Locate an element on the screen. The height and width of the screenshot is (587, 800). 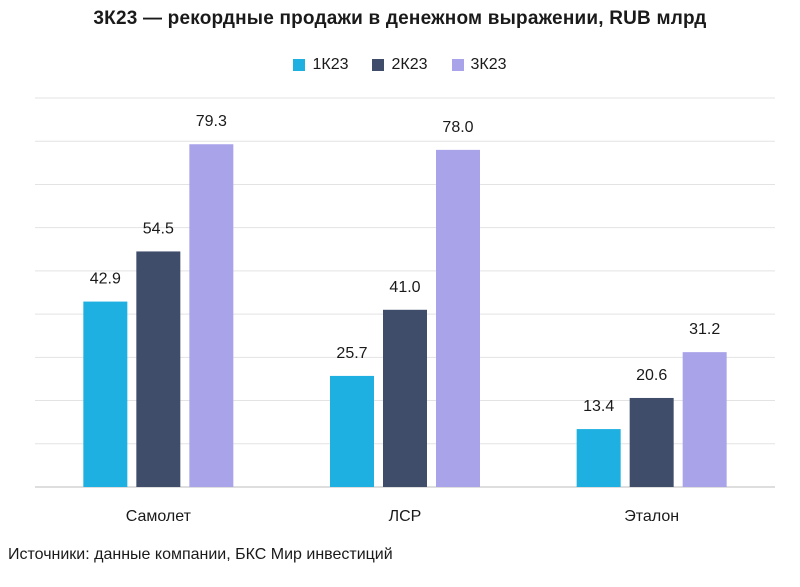
category-label-1: Самолет is located at coordinates (159, 516).